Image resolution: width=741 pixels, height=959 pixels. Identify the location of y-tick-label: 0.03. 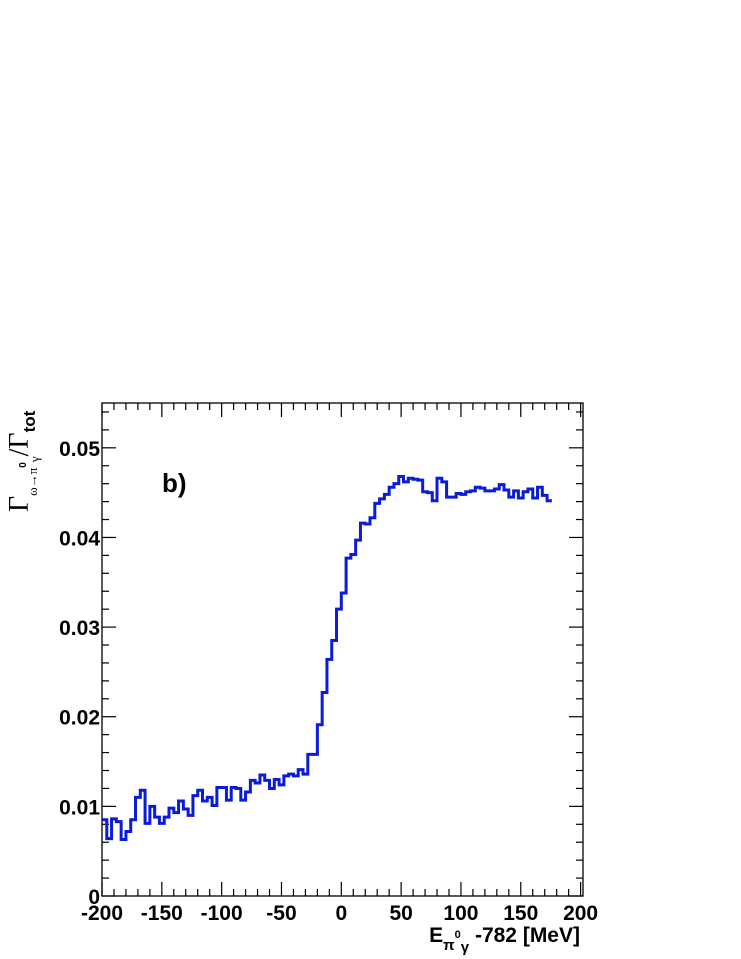
(79, 628).